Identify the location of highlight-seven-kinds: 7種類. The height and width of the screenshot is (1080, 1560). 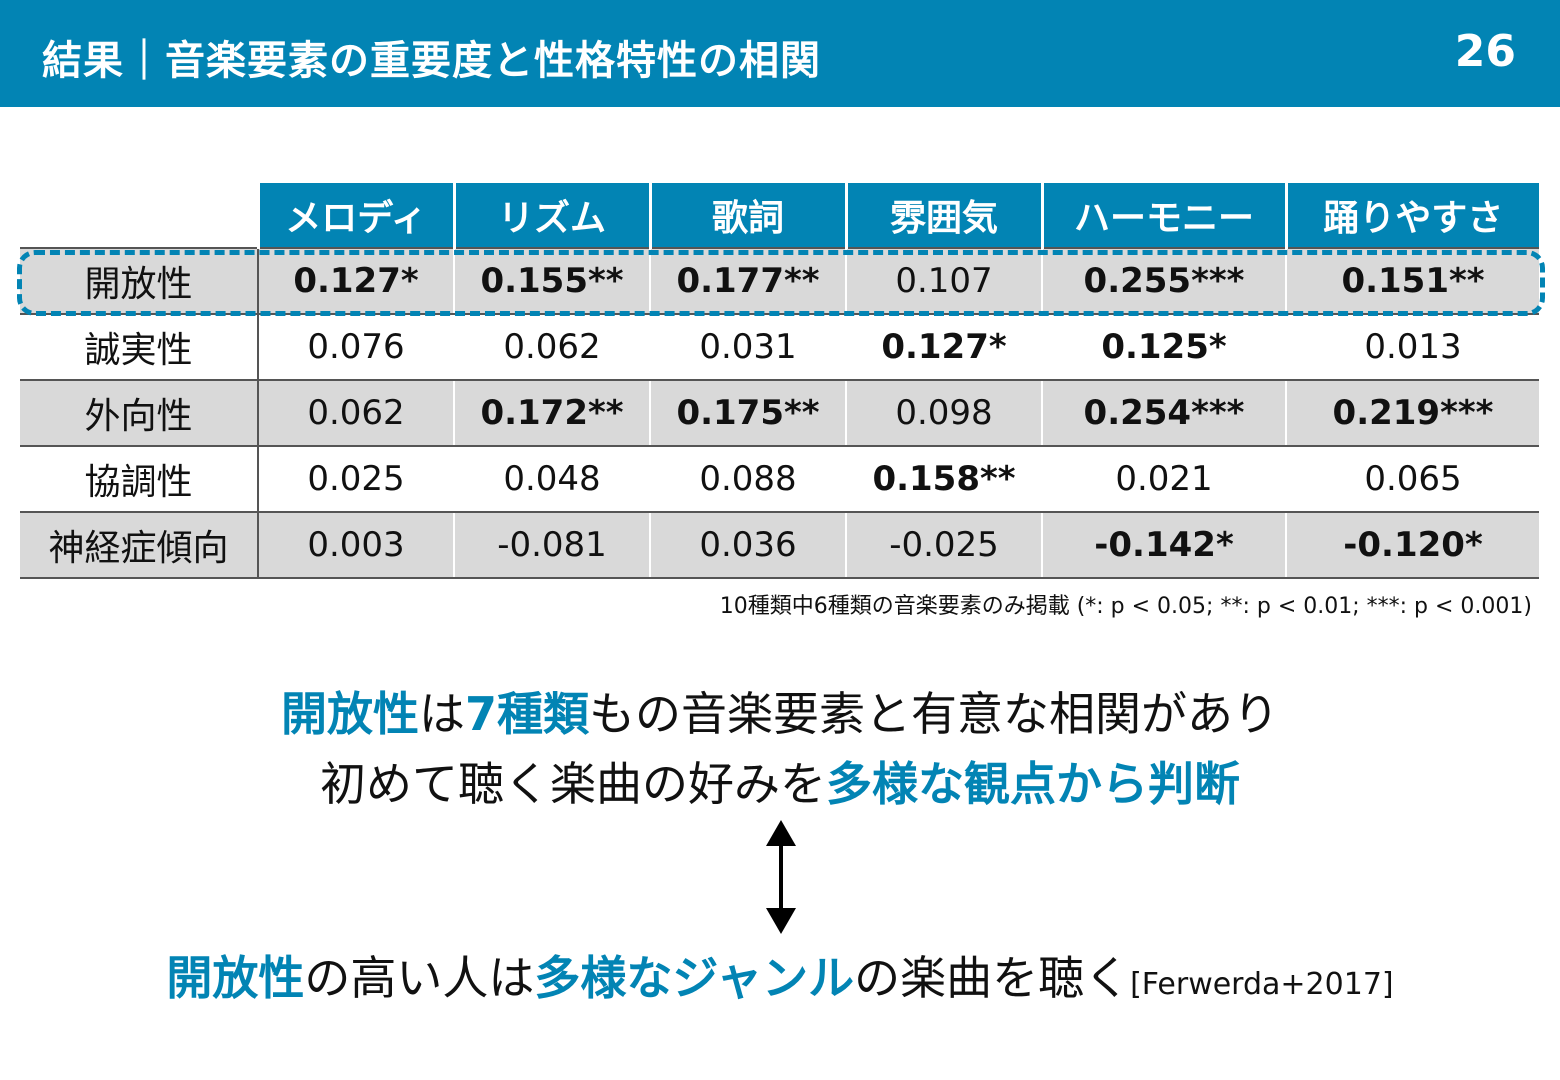
(526, 714).